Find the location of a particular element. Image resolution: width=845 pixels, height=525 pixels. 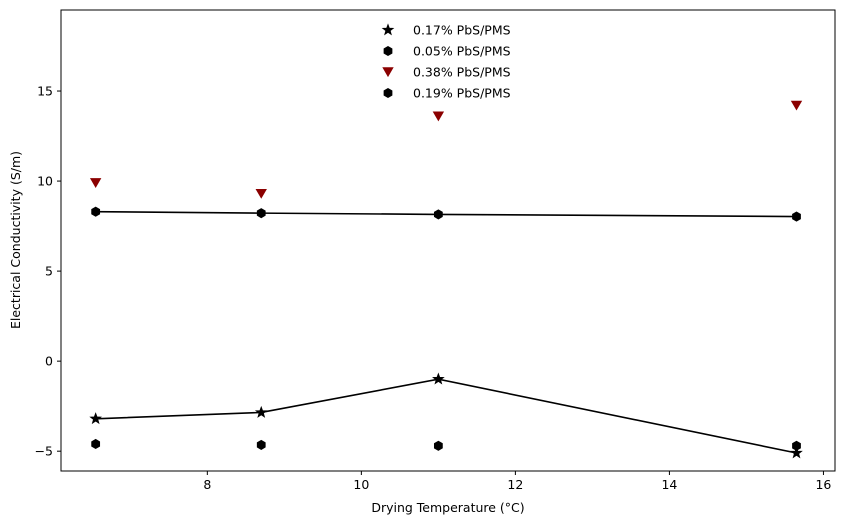

y-tick-label: 10 is located at coordinates (45, 181).